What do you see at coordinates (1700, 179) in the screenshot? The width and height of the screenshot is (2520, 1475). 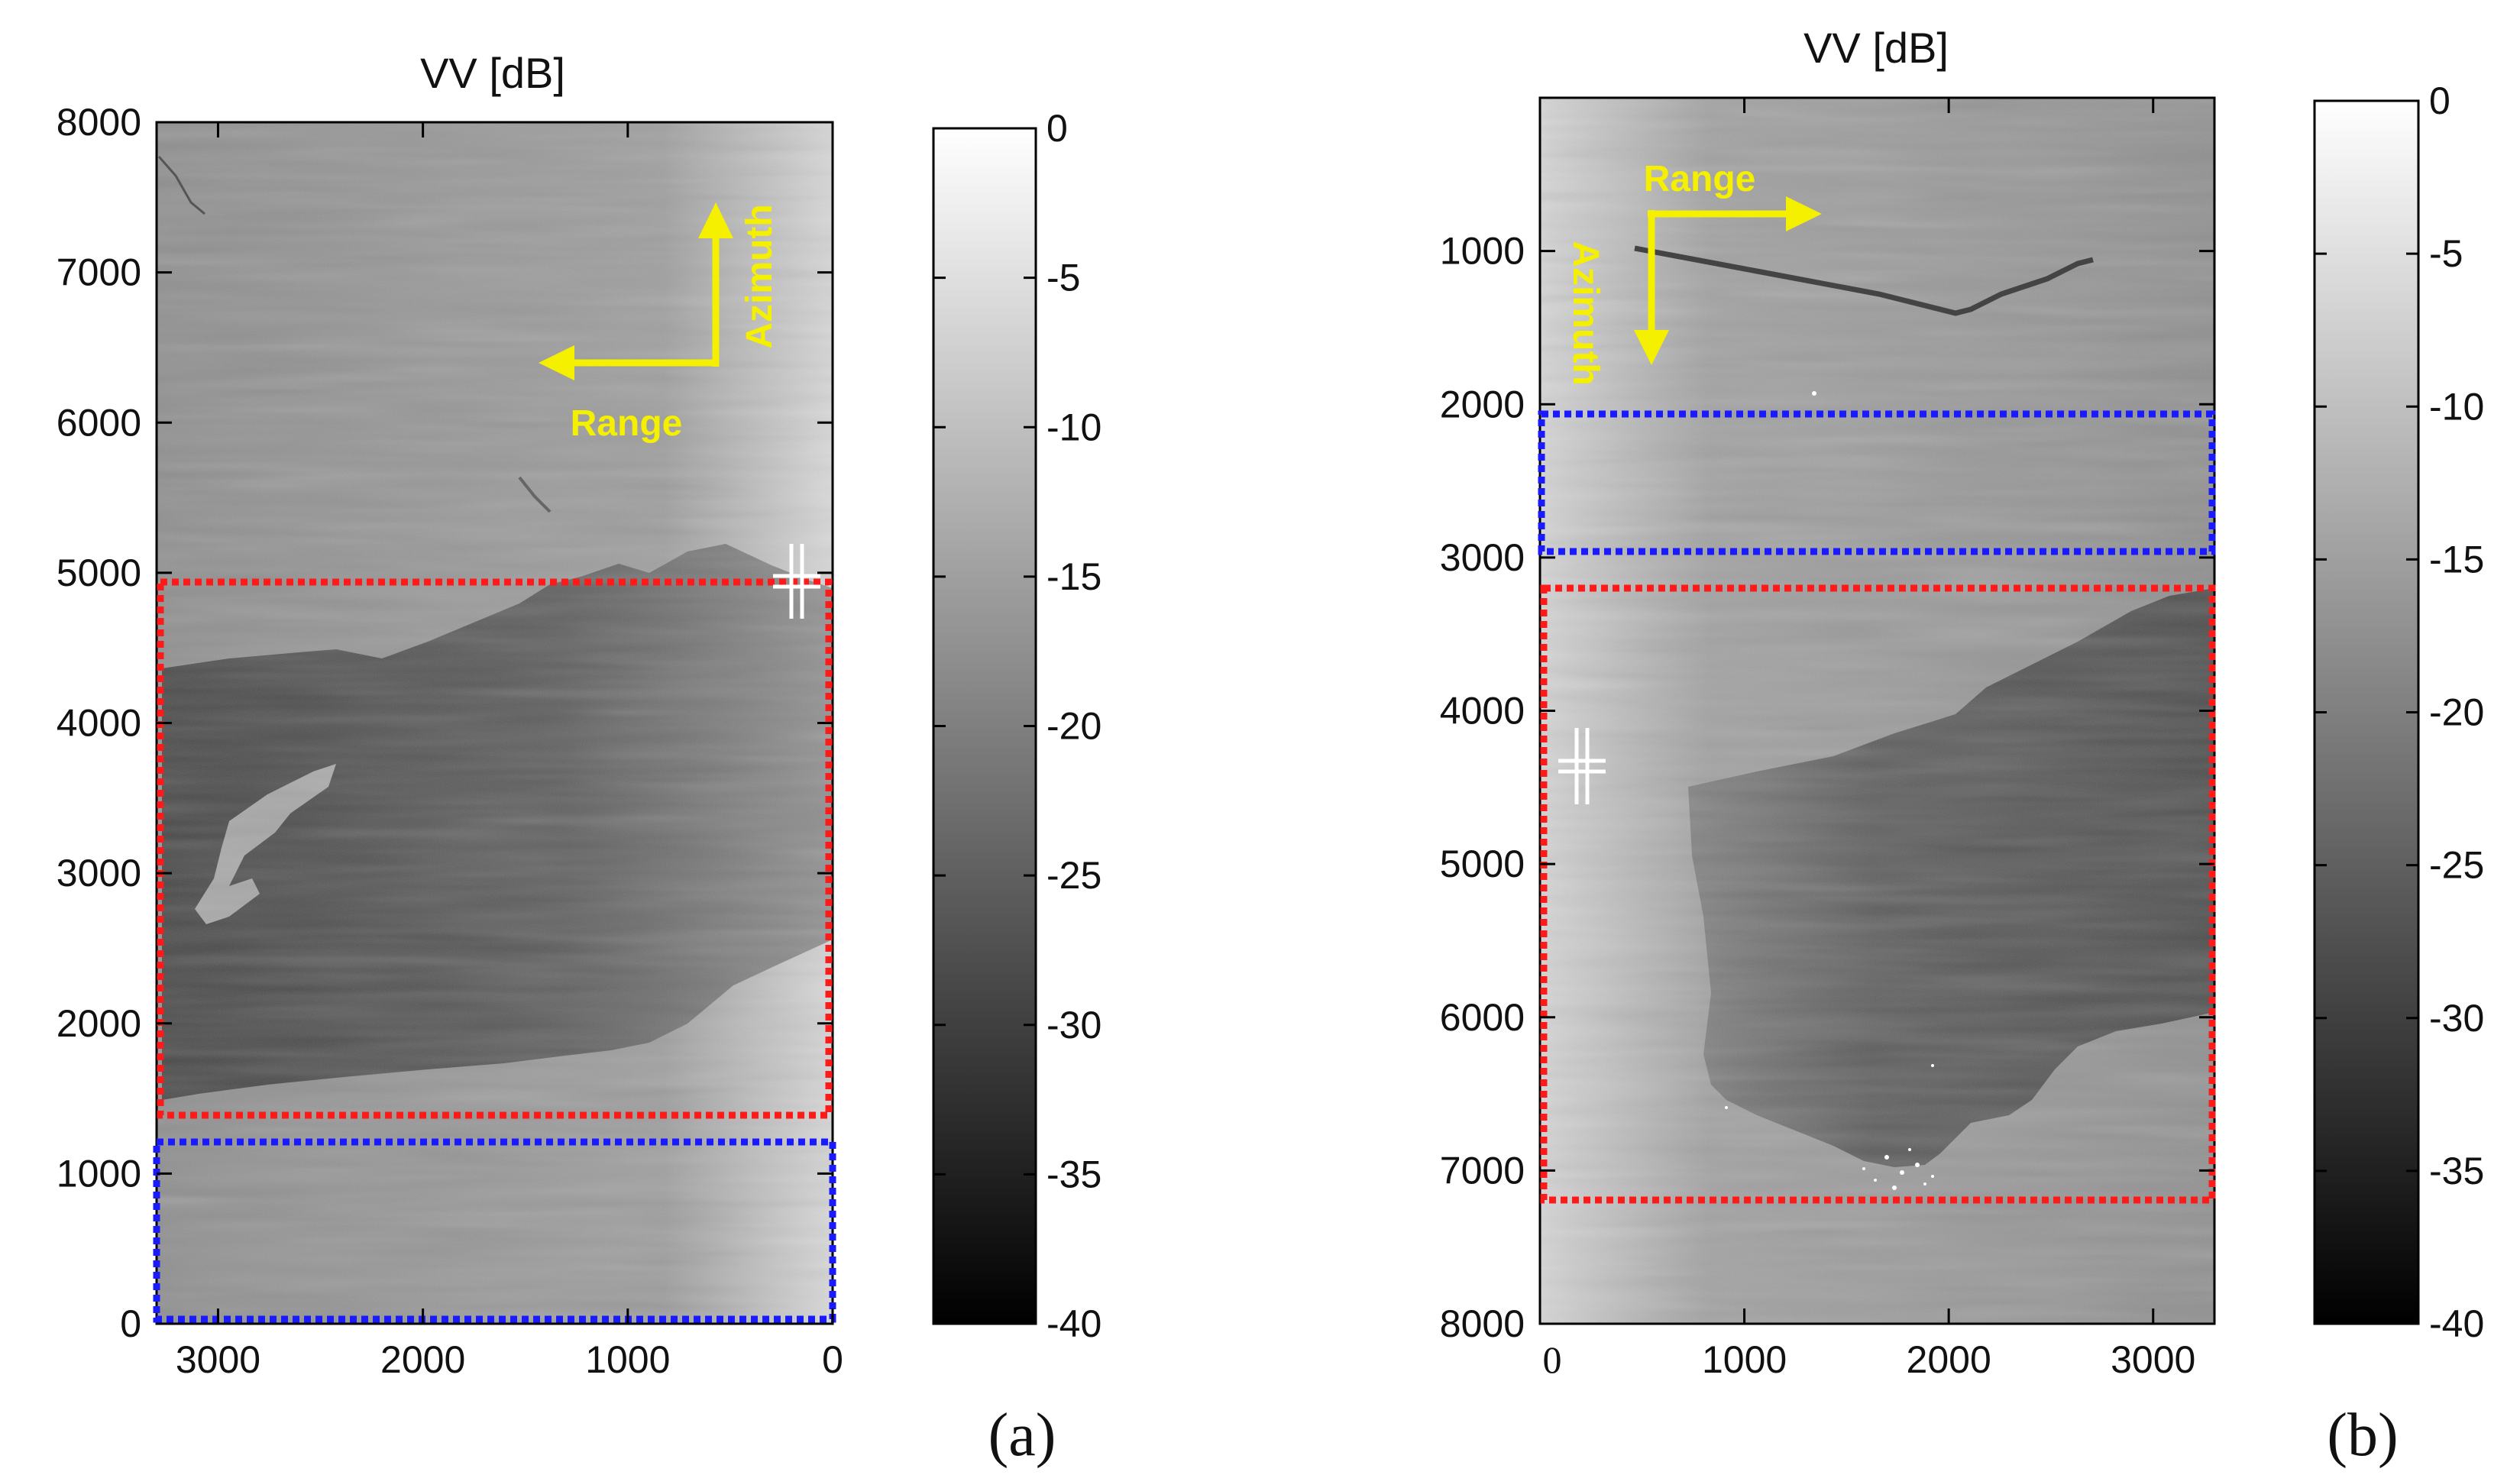 I see `range-label-b: Range` at bounding box center [1700, 179].